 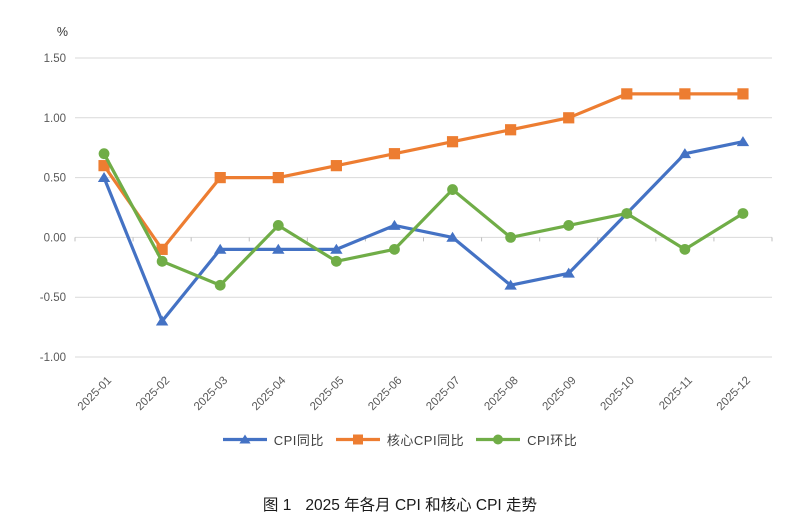 What do you see at coordinates (734, 394) in the screenshot?
I see `svg-text: 2025-12` at bounding box center [734, 394].